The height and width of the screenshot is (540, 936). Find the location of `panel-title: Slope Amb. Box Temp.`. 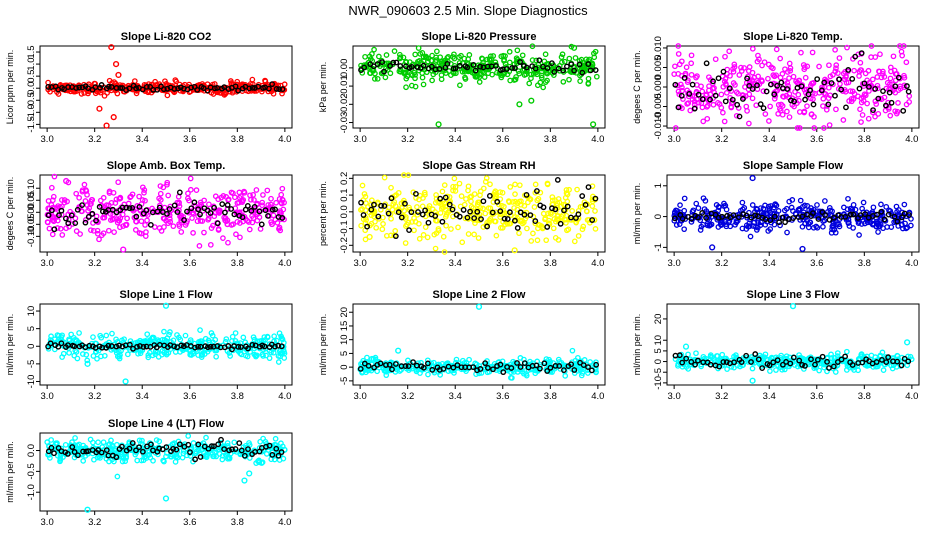

panel-title: Slope Amb. Box Temp. is located at coordinates (166, 166).